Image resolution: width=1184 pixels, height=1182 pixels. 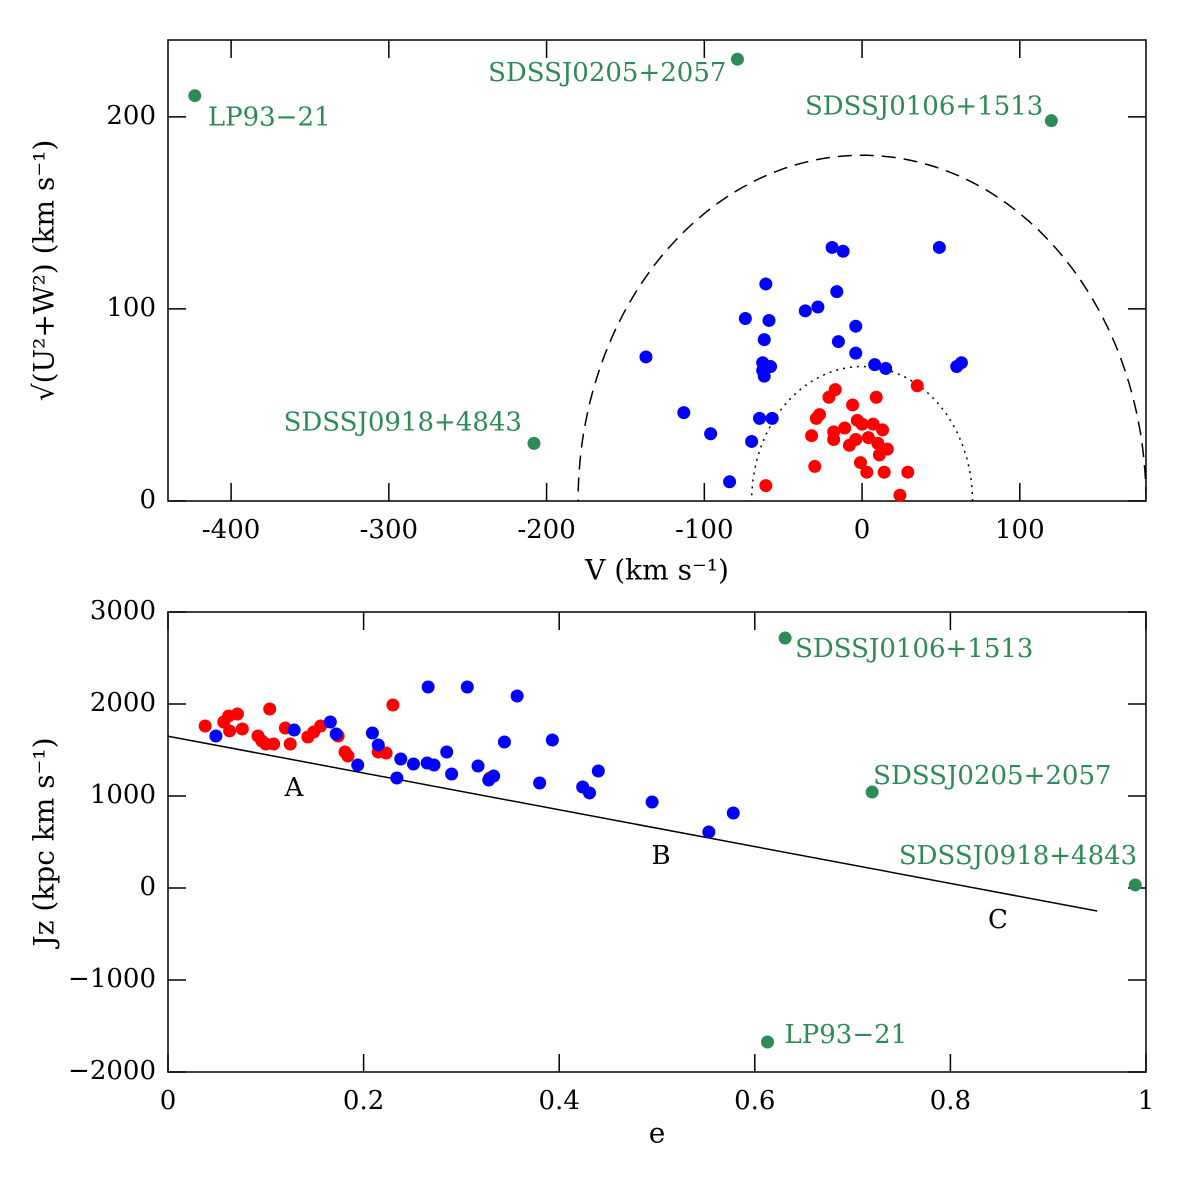 What do you see at coordinates (389, 530) in the screenshot?
I see `x-tick-label: -300` at bounding box center [389, 530].